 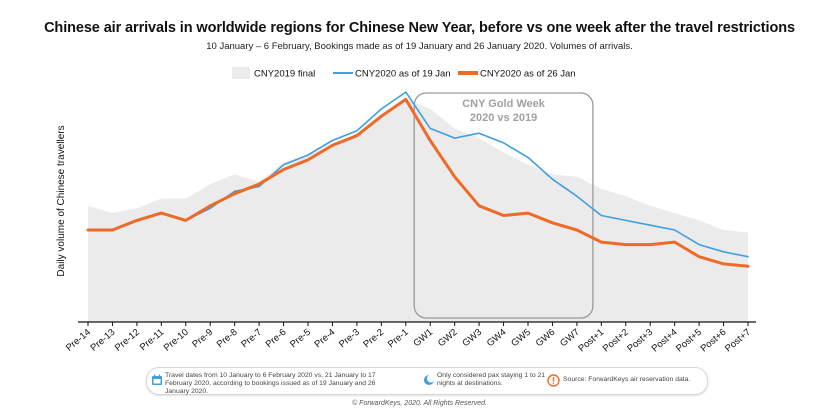 What do you see at coordinates (616, 341) in the screenshot?
I see `x-tick-label: Post+2` at bounding box center [616, 341].